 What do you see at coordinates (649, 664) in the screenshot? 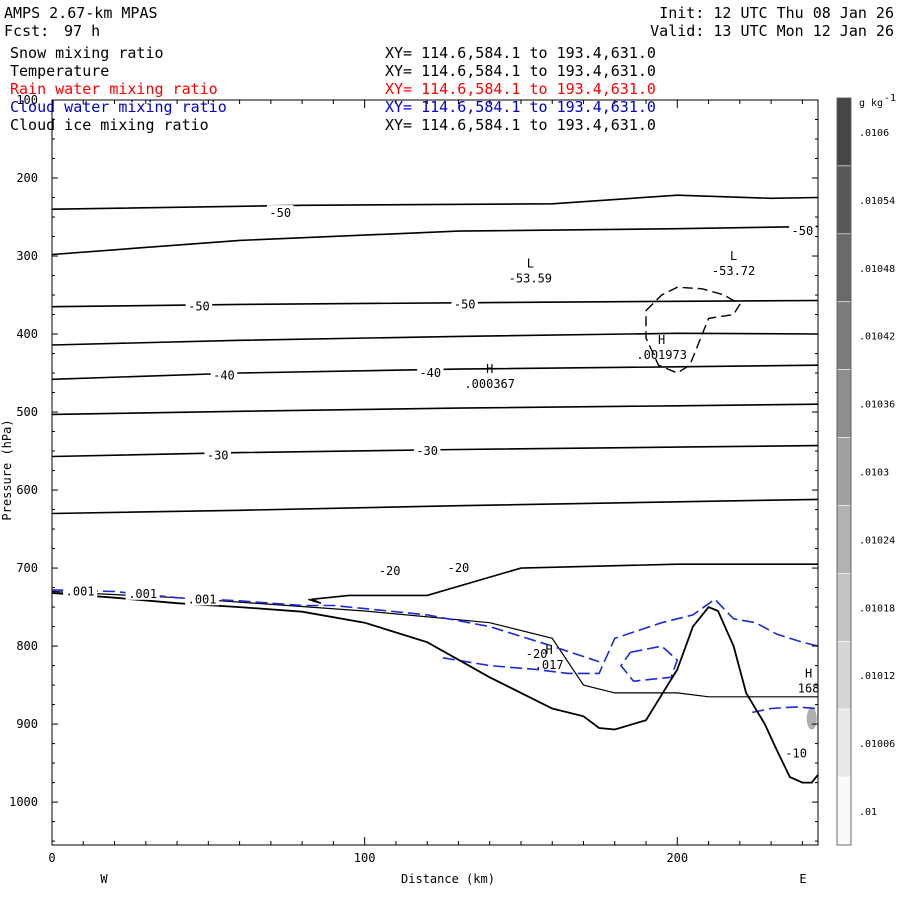
I see `cloud-water-contour` at bounding box center [649, 664].